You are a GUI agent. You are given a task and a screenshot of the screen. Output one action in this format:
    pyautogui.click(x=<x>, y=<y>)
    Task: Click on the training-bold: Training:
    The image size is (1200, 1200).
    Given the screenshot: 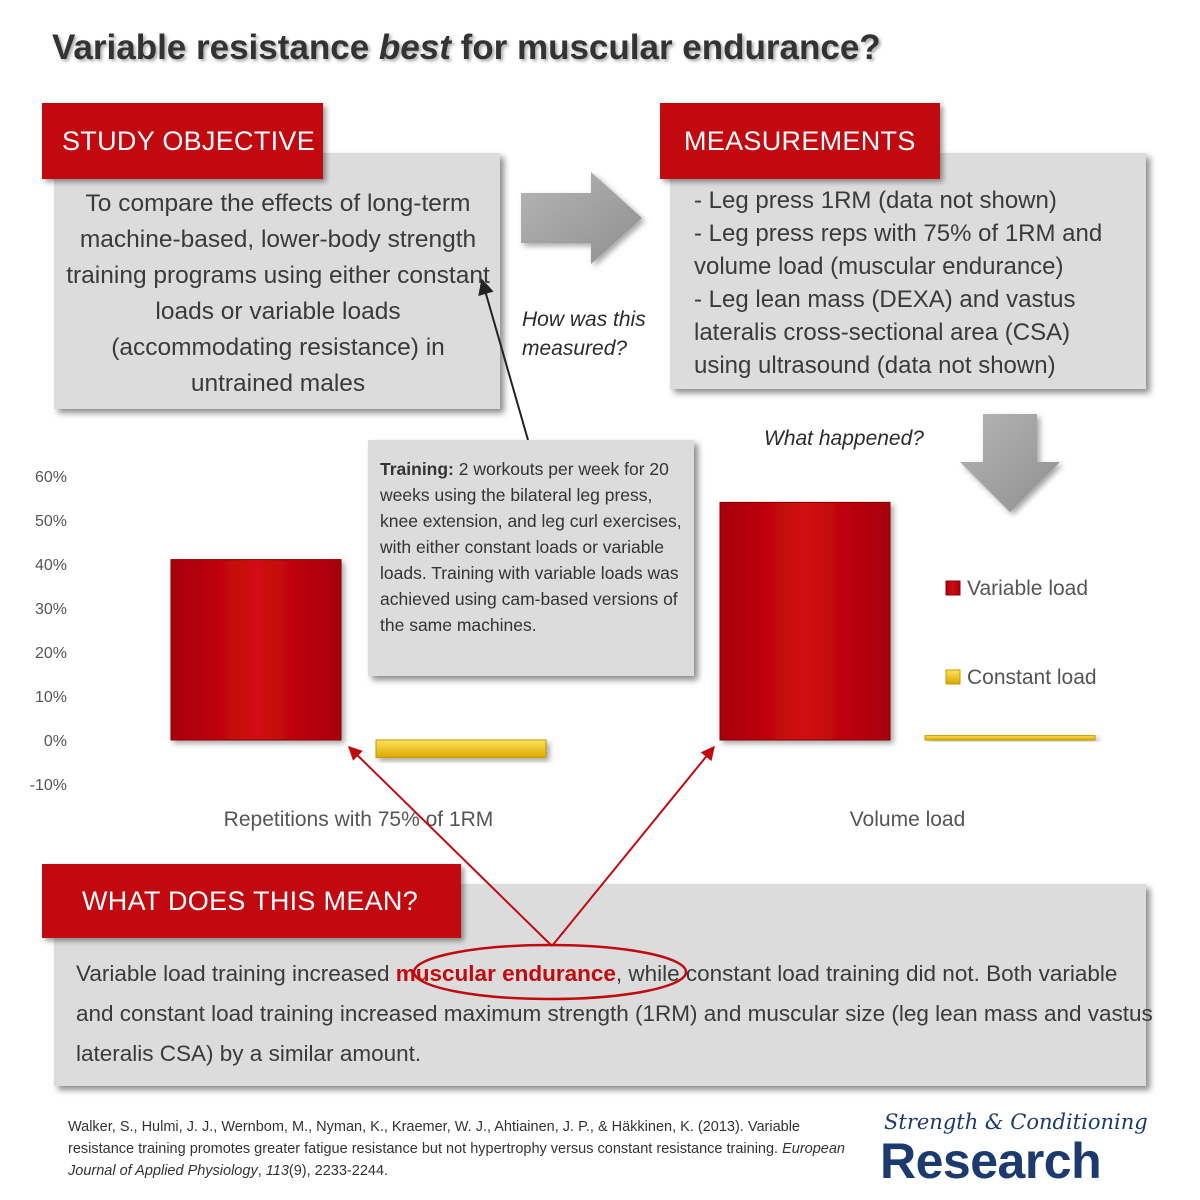 What is the action you would take?
    pyautogui.click(x=417, y=469)
    